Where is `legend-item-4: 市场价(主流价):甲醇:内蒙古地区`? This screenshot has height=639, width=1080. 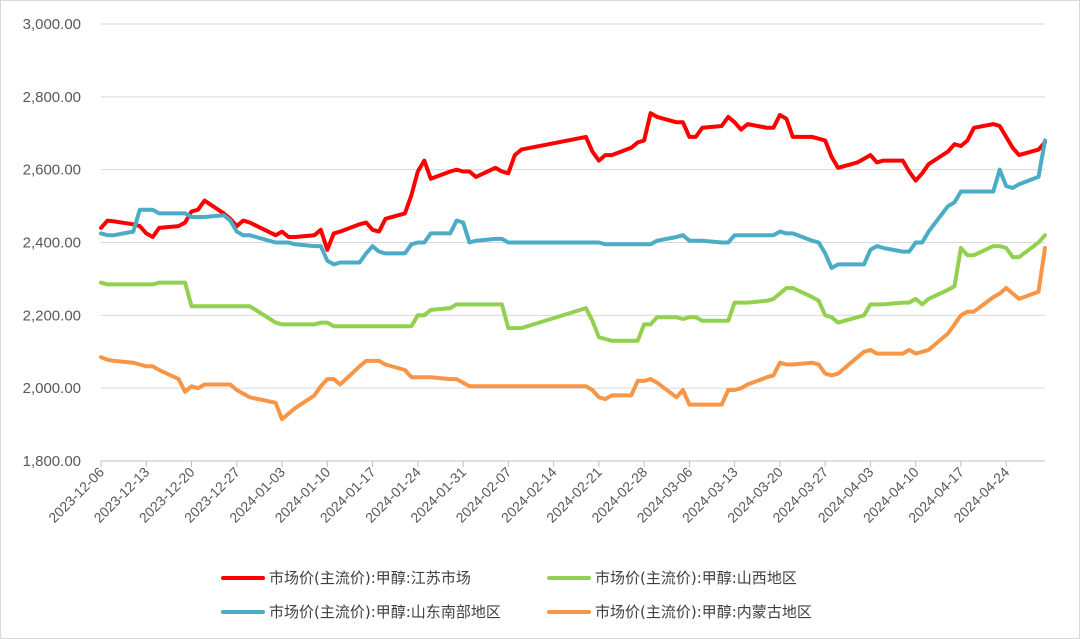 legend-item-4: 市场价(主流价):甲醇:内蒙古地区 is located at coordinates (679, 612).